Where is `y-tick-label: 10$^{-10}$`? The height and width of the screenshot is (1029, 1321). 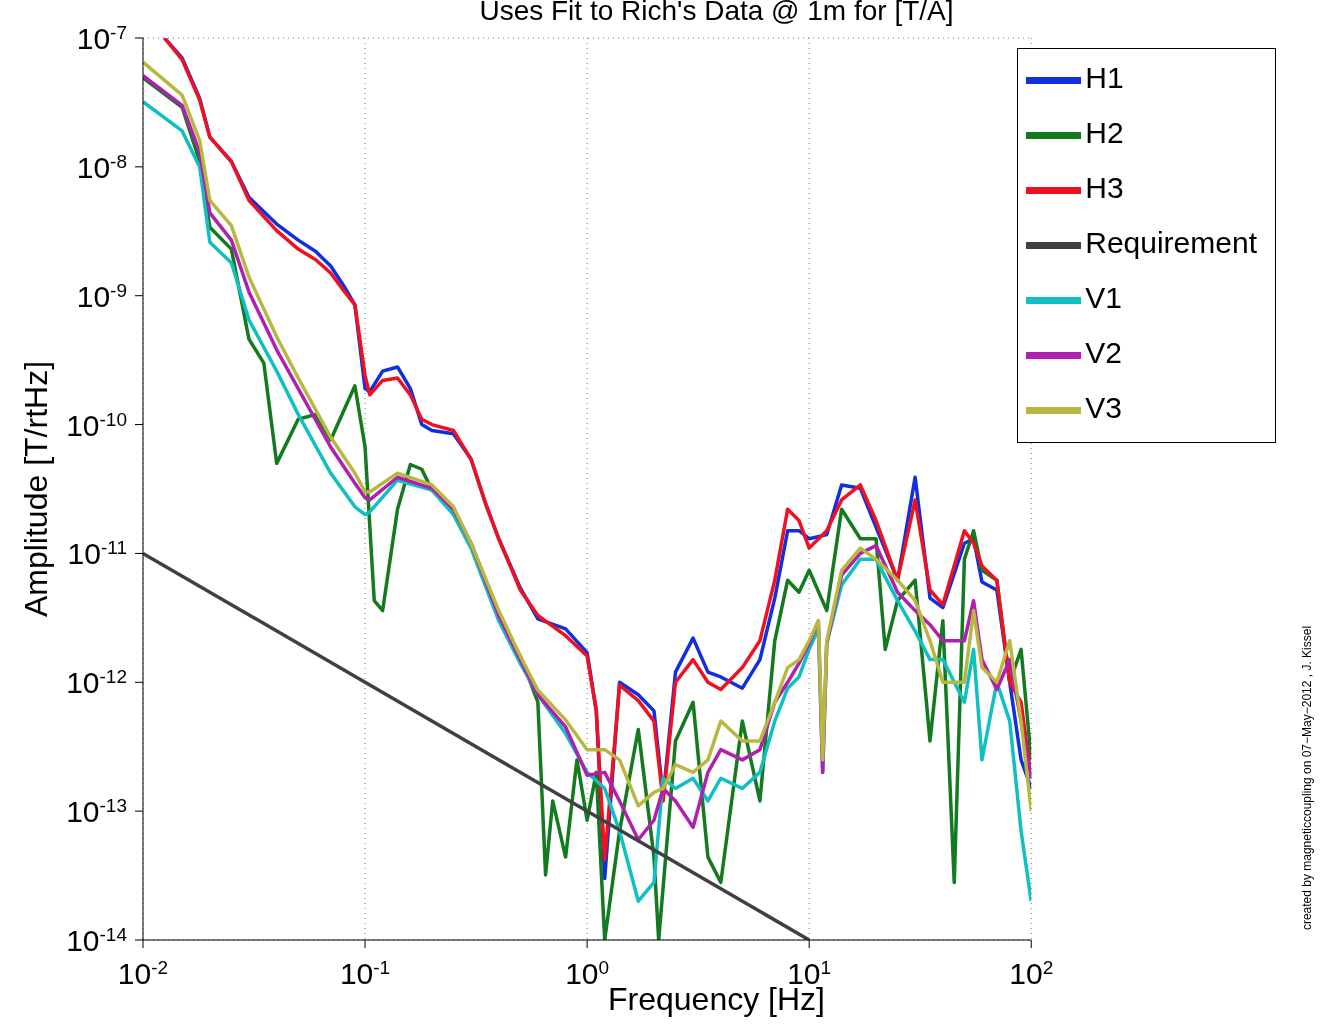
y-tick-label: 10$^{-10}$ is located at coordinates (96, 425).